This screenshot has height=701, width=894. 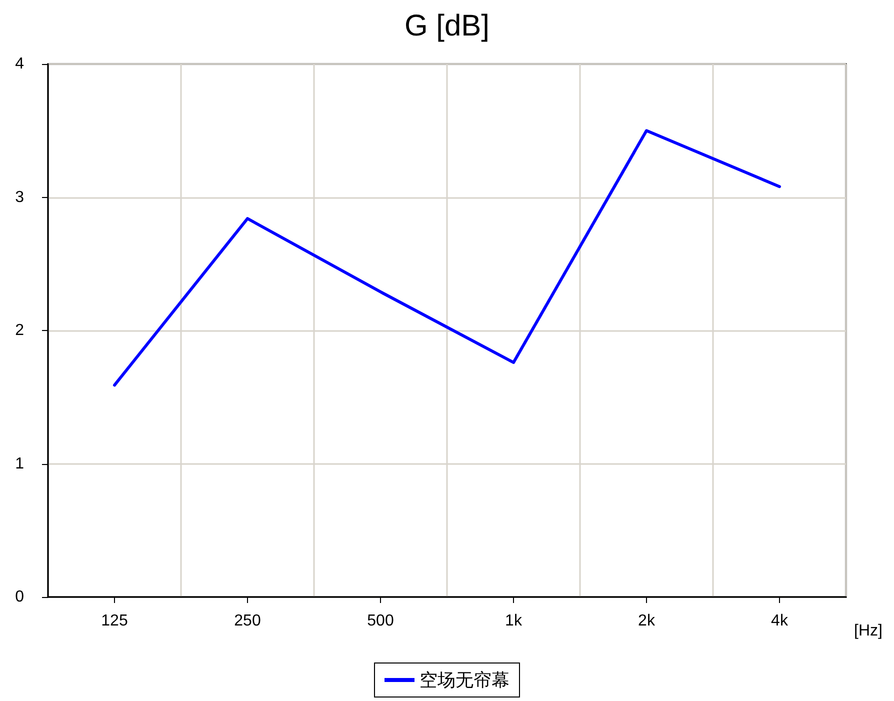 I want to click on y-tick-label: 1, so click(x=19, y=463).